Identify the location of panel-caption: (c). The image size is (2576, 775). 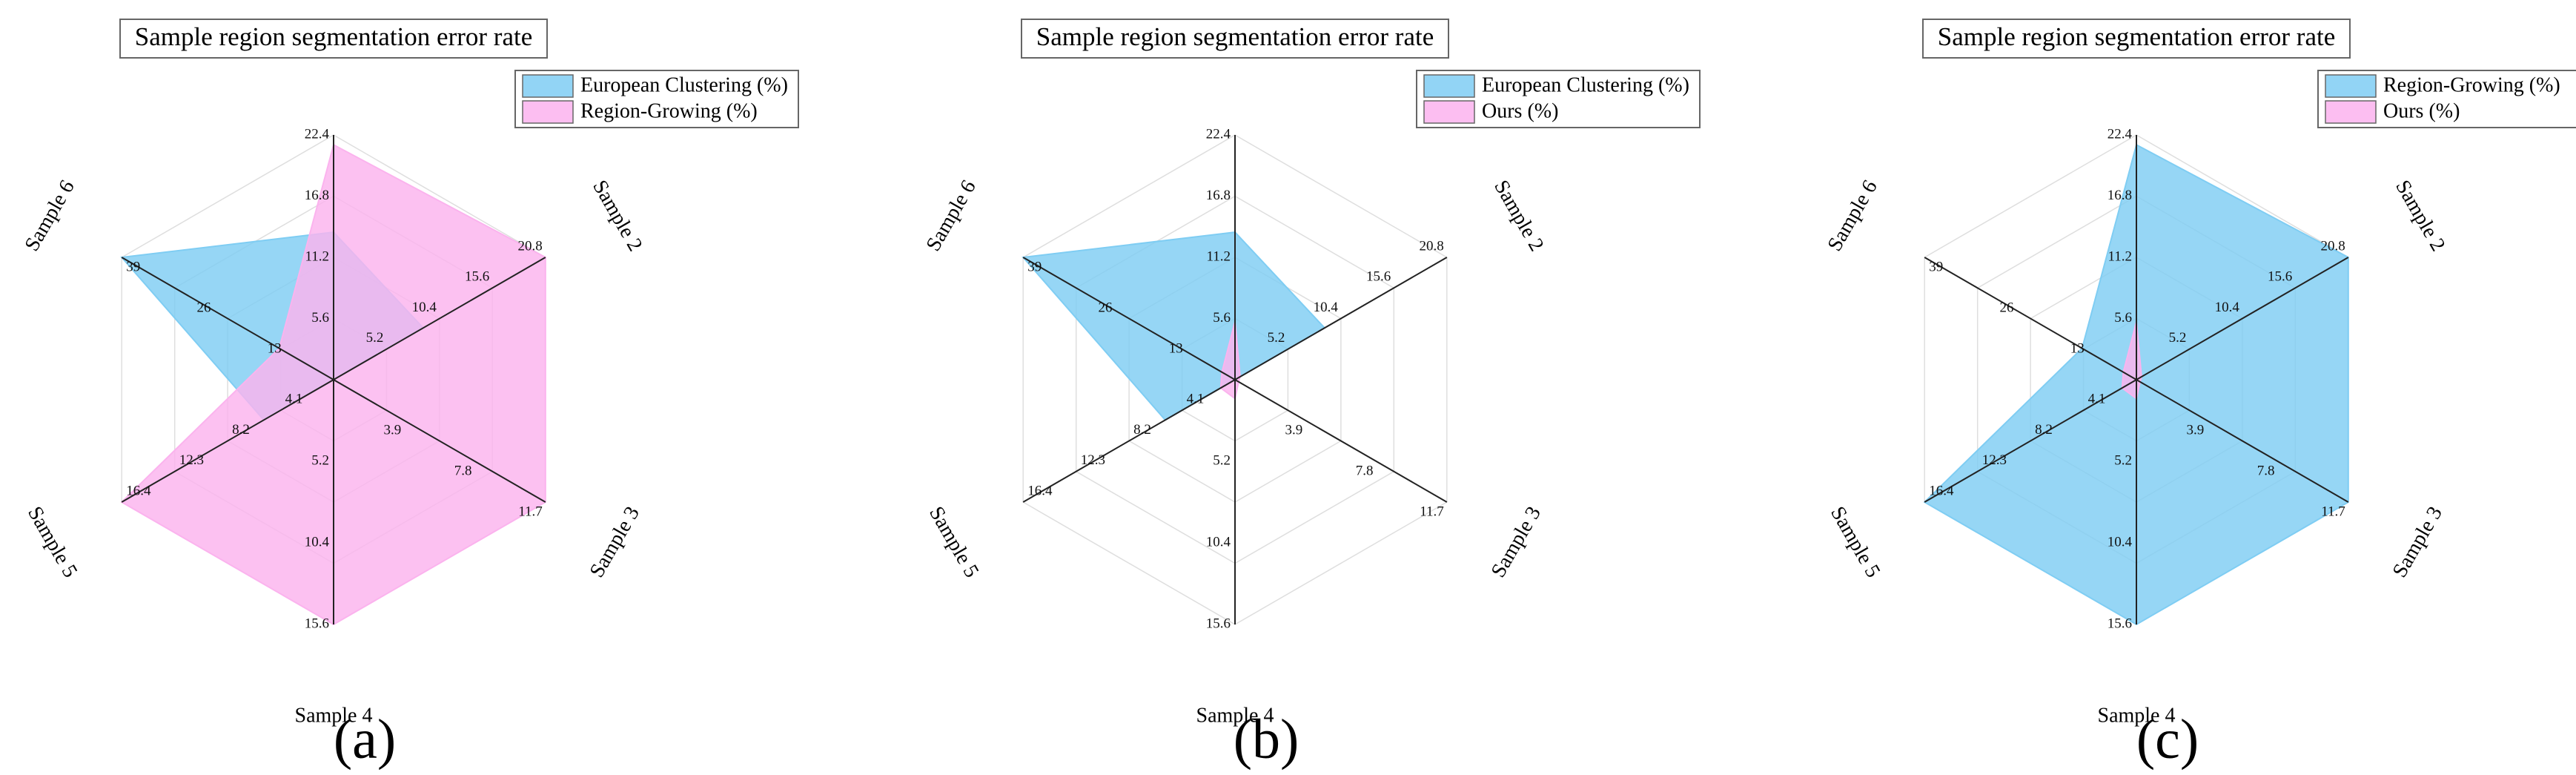
(2167, 739).